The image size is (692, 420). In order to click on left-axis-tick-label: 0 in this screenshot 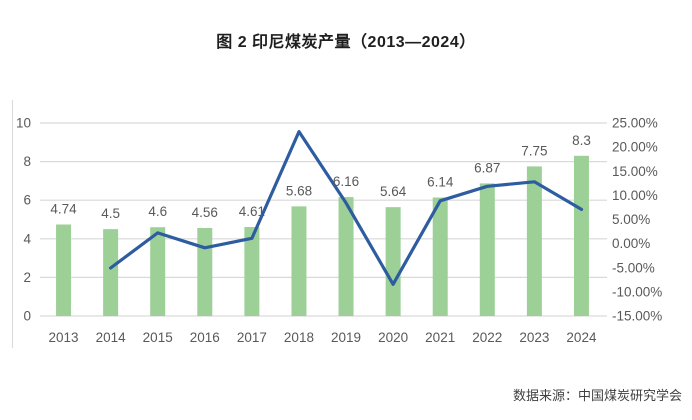, I will do `click(27, 316)`.